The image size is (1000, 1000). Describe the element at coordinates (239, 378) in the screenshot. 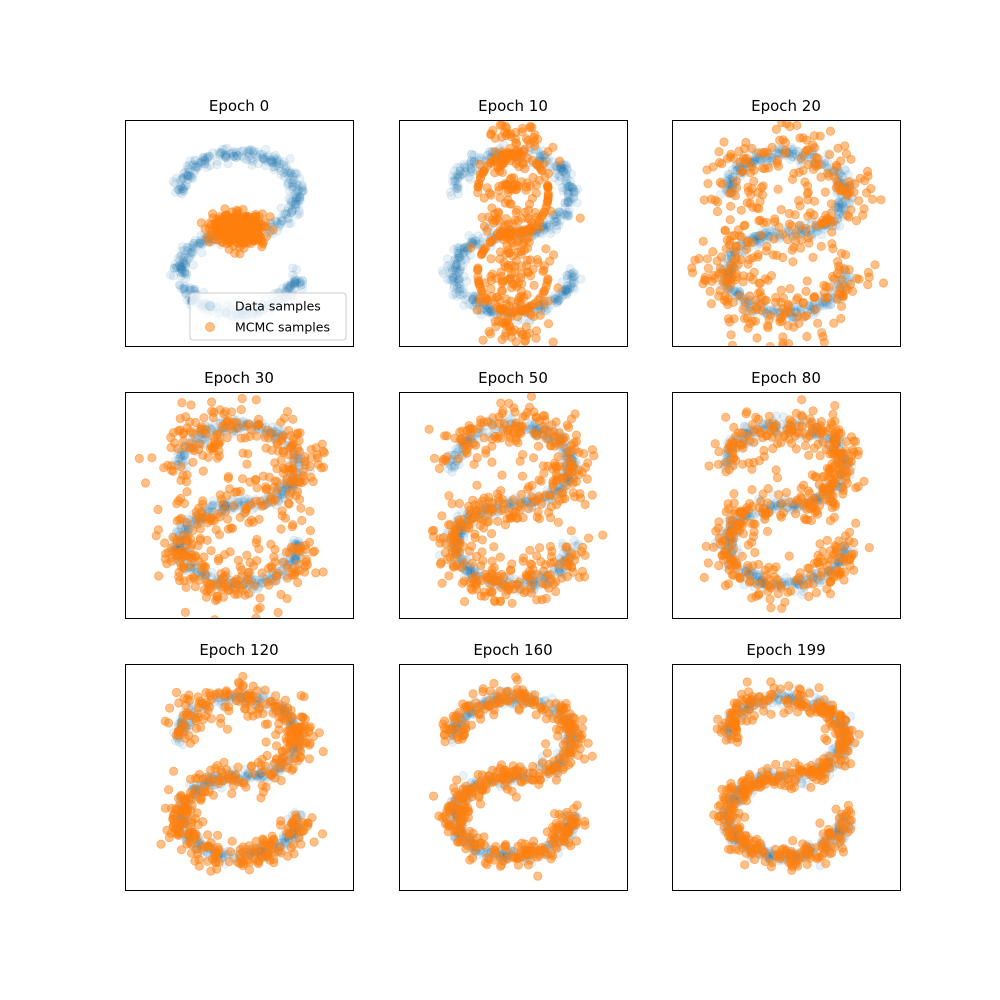

I see `subplot-title: Epoch 30` at that location.